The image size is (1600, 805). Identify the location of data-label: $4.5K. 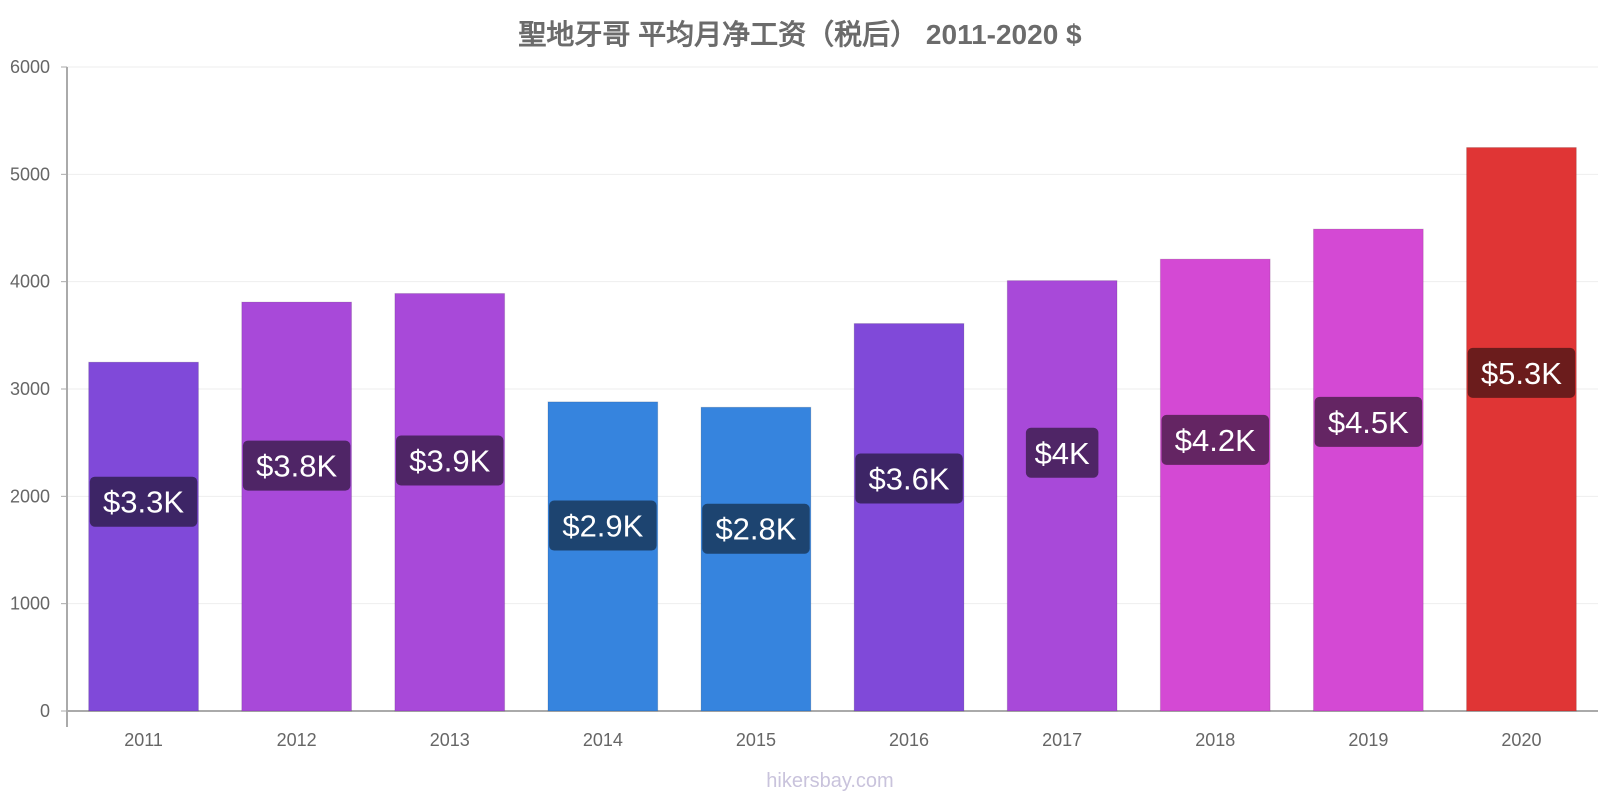
(1368, 422).